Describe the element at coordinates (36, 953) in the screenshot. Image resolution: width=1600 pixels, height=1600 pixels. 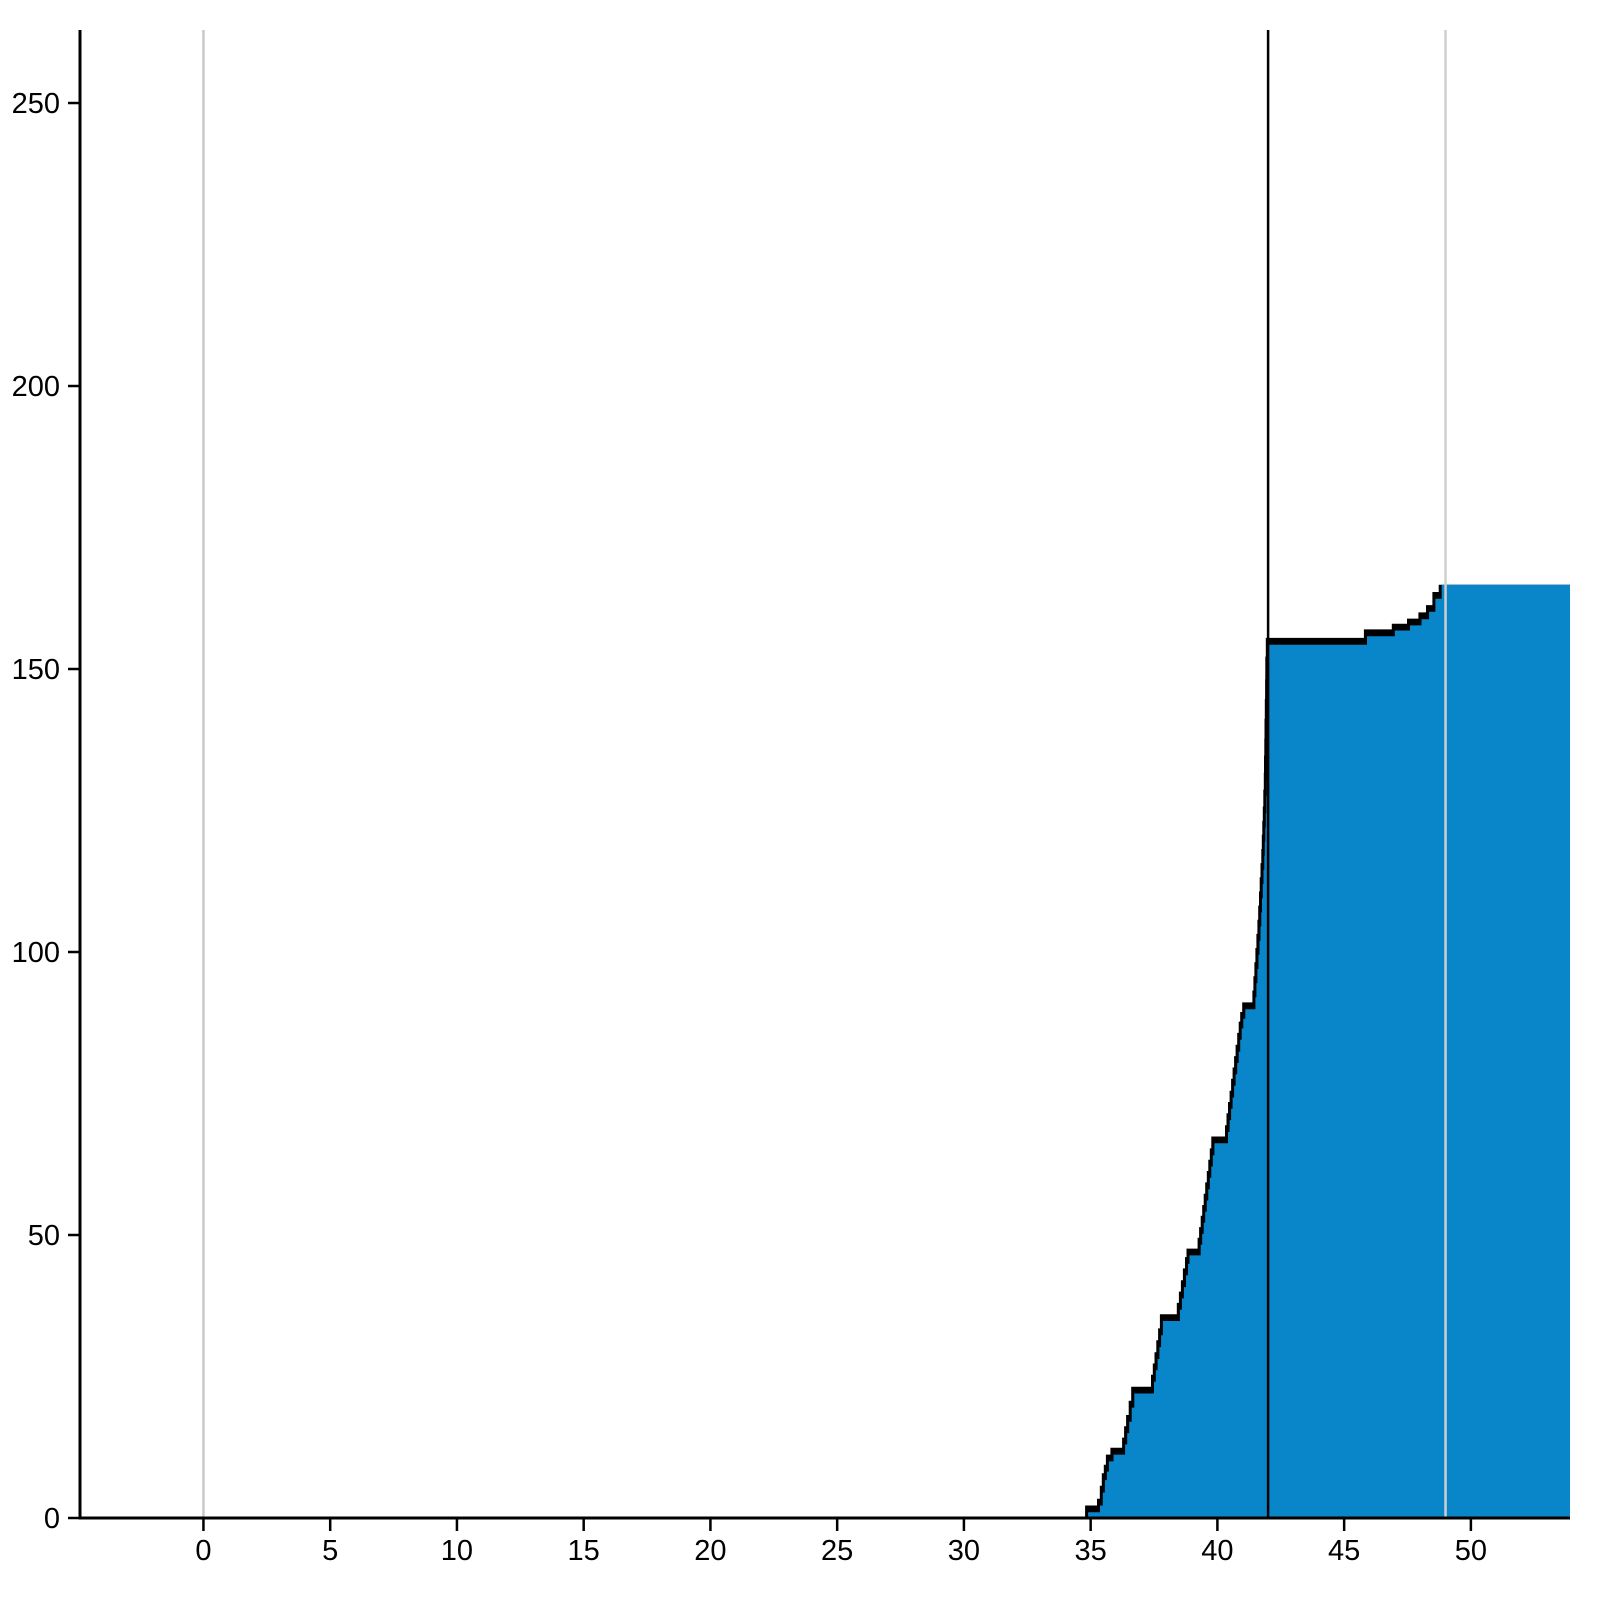
I see `y-tick-label: 100` at that location.